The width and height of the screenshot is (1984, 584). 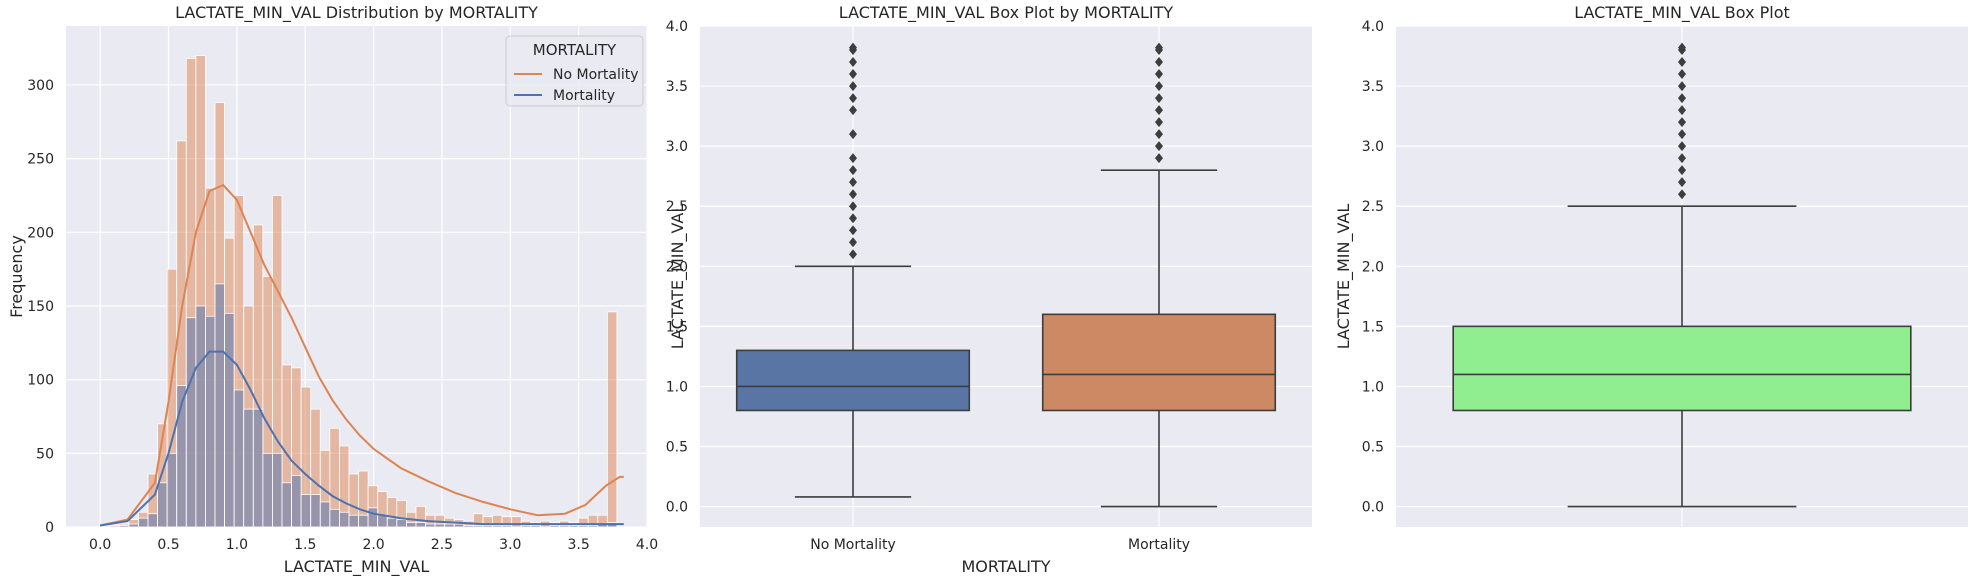 What do you see at coordinates (596, 75) in the screenshot?
I see `legend-label-no-mortality: No Mortality` at bounding box center [596, 75].